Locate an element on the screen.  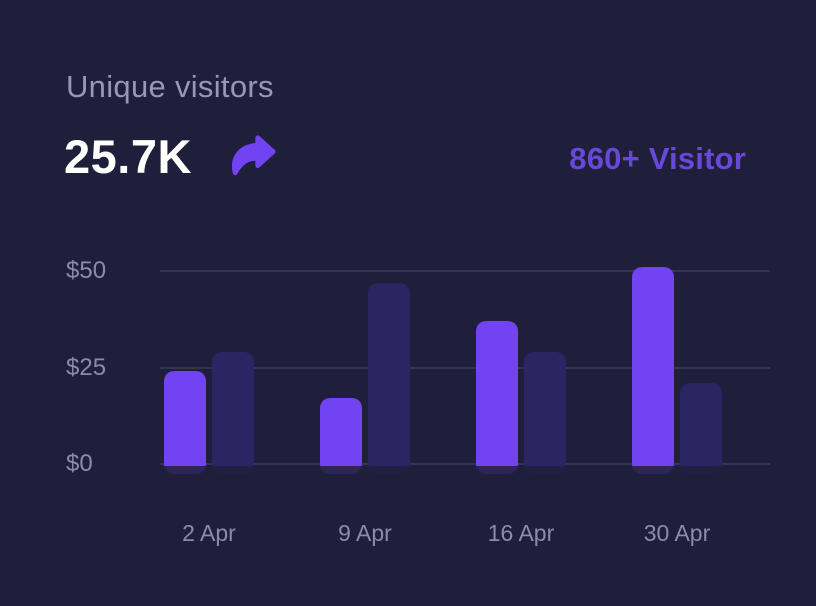
share-arrow-icon is located at coordinates (252, 156).